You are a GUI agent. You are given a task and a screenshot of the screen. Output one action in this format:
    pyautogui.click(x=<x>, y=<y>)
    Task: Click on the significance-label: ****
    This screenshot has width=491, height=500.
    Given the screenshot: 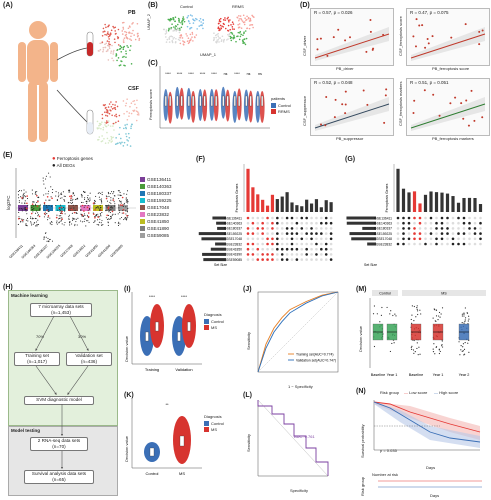 What is the action you would take?
    pyautogui.click(x=180, y=74)
    